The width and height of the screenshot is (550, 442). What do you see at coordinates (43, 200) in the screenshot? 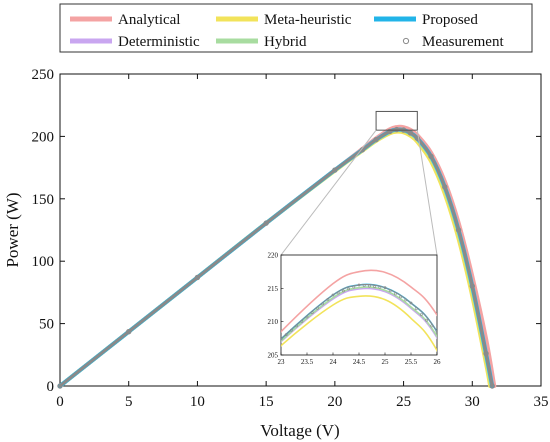
I see `y-tick-label-150: 150` at bounding box center [43, 200].